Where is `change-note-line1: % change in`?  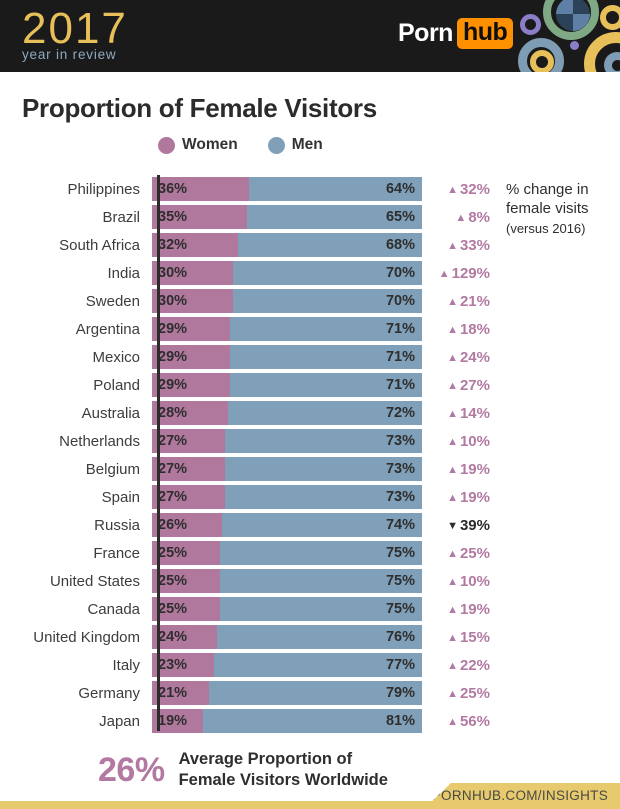 change-note-line1: % change in is located at coordinates (547, 189).